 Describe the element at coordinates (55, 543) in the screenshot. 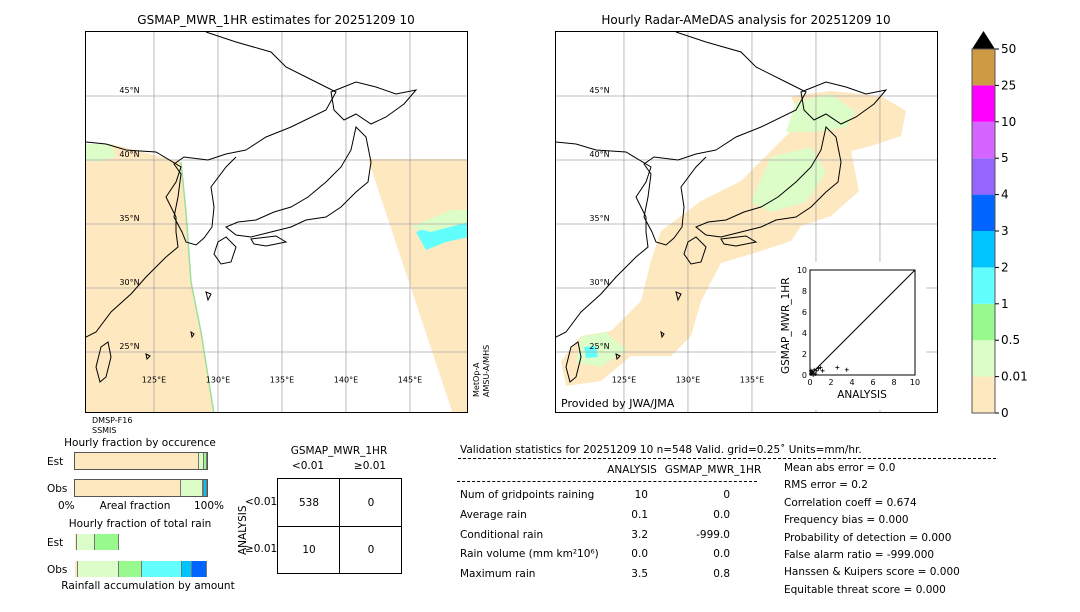

I see `total-rain-est-label: Est` at that location.